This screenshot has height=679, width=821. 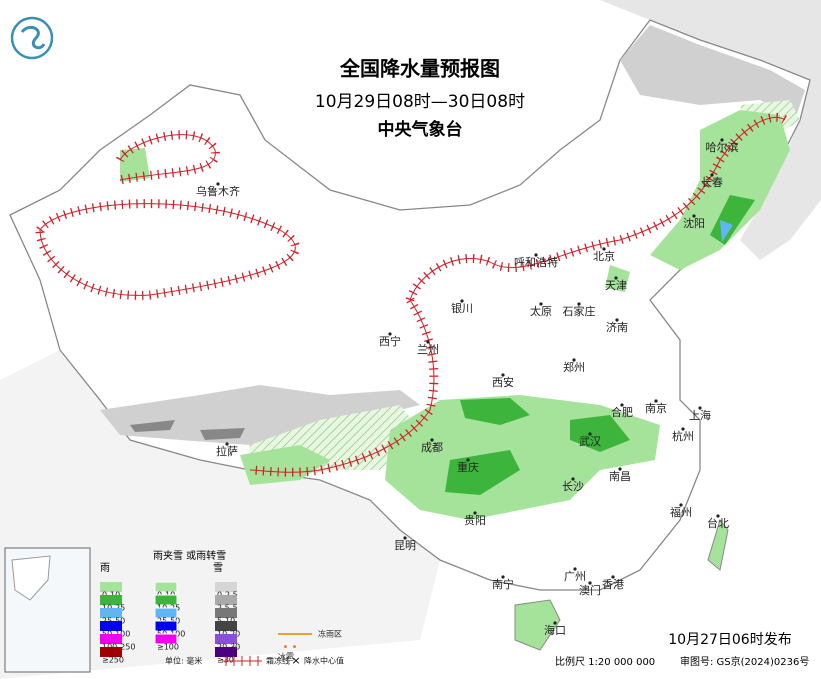 I want to click on release-time: 10月27日06时发布, so click(x=729, y=640).